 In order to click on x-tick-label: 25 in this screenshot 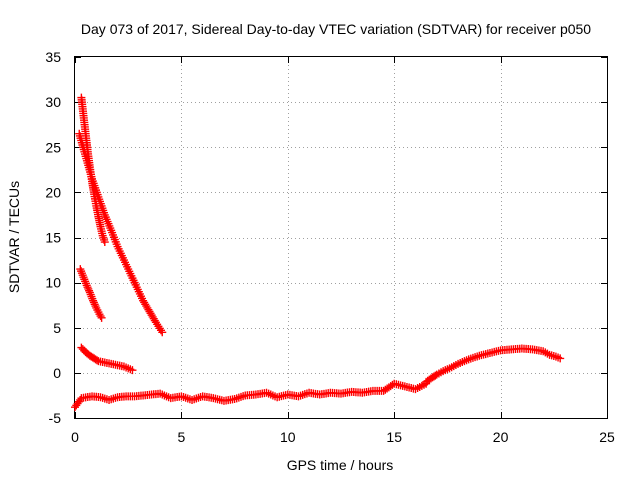, I will do `click(607, 437)`.